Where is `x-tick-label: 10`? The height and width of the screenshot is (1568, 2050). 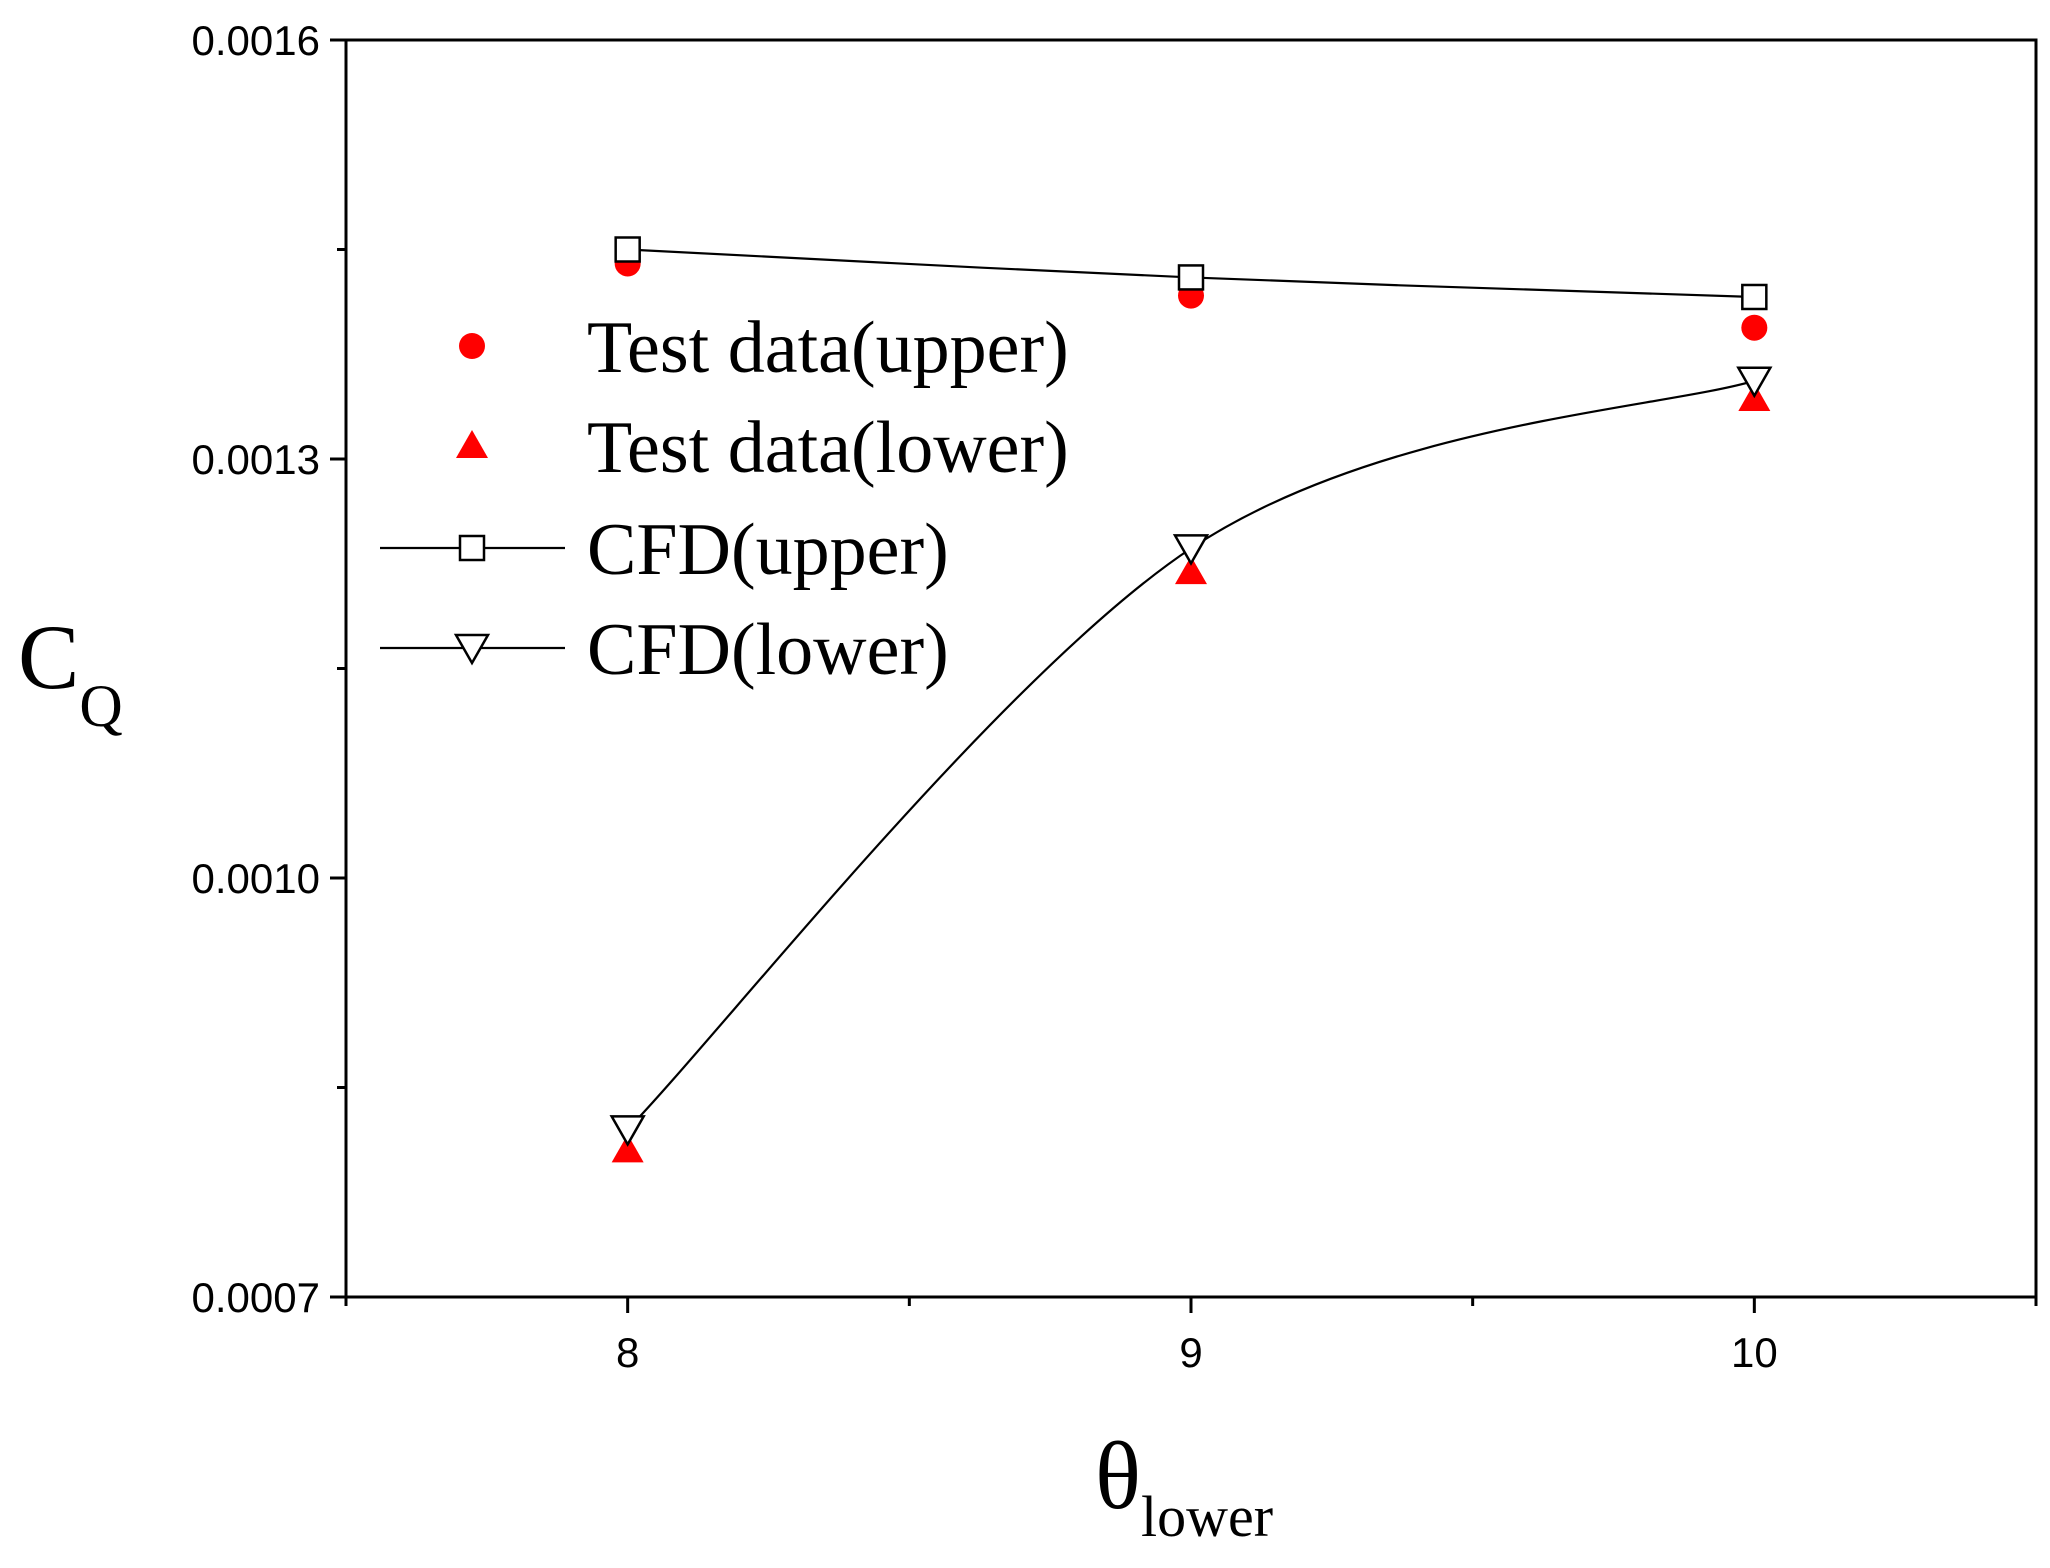 x-tick-label: 10 is located at coordinates (1754, 1352).